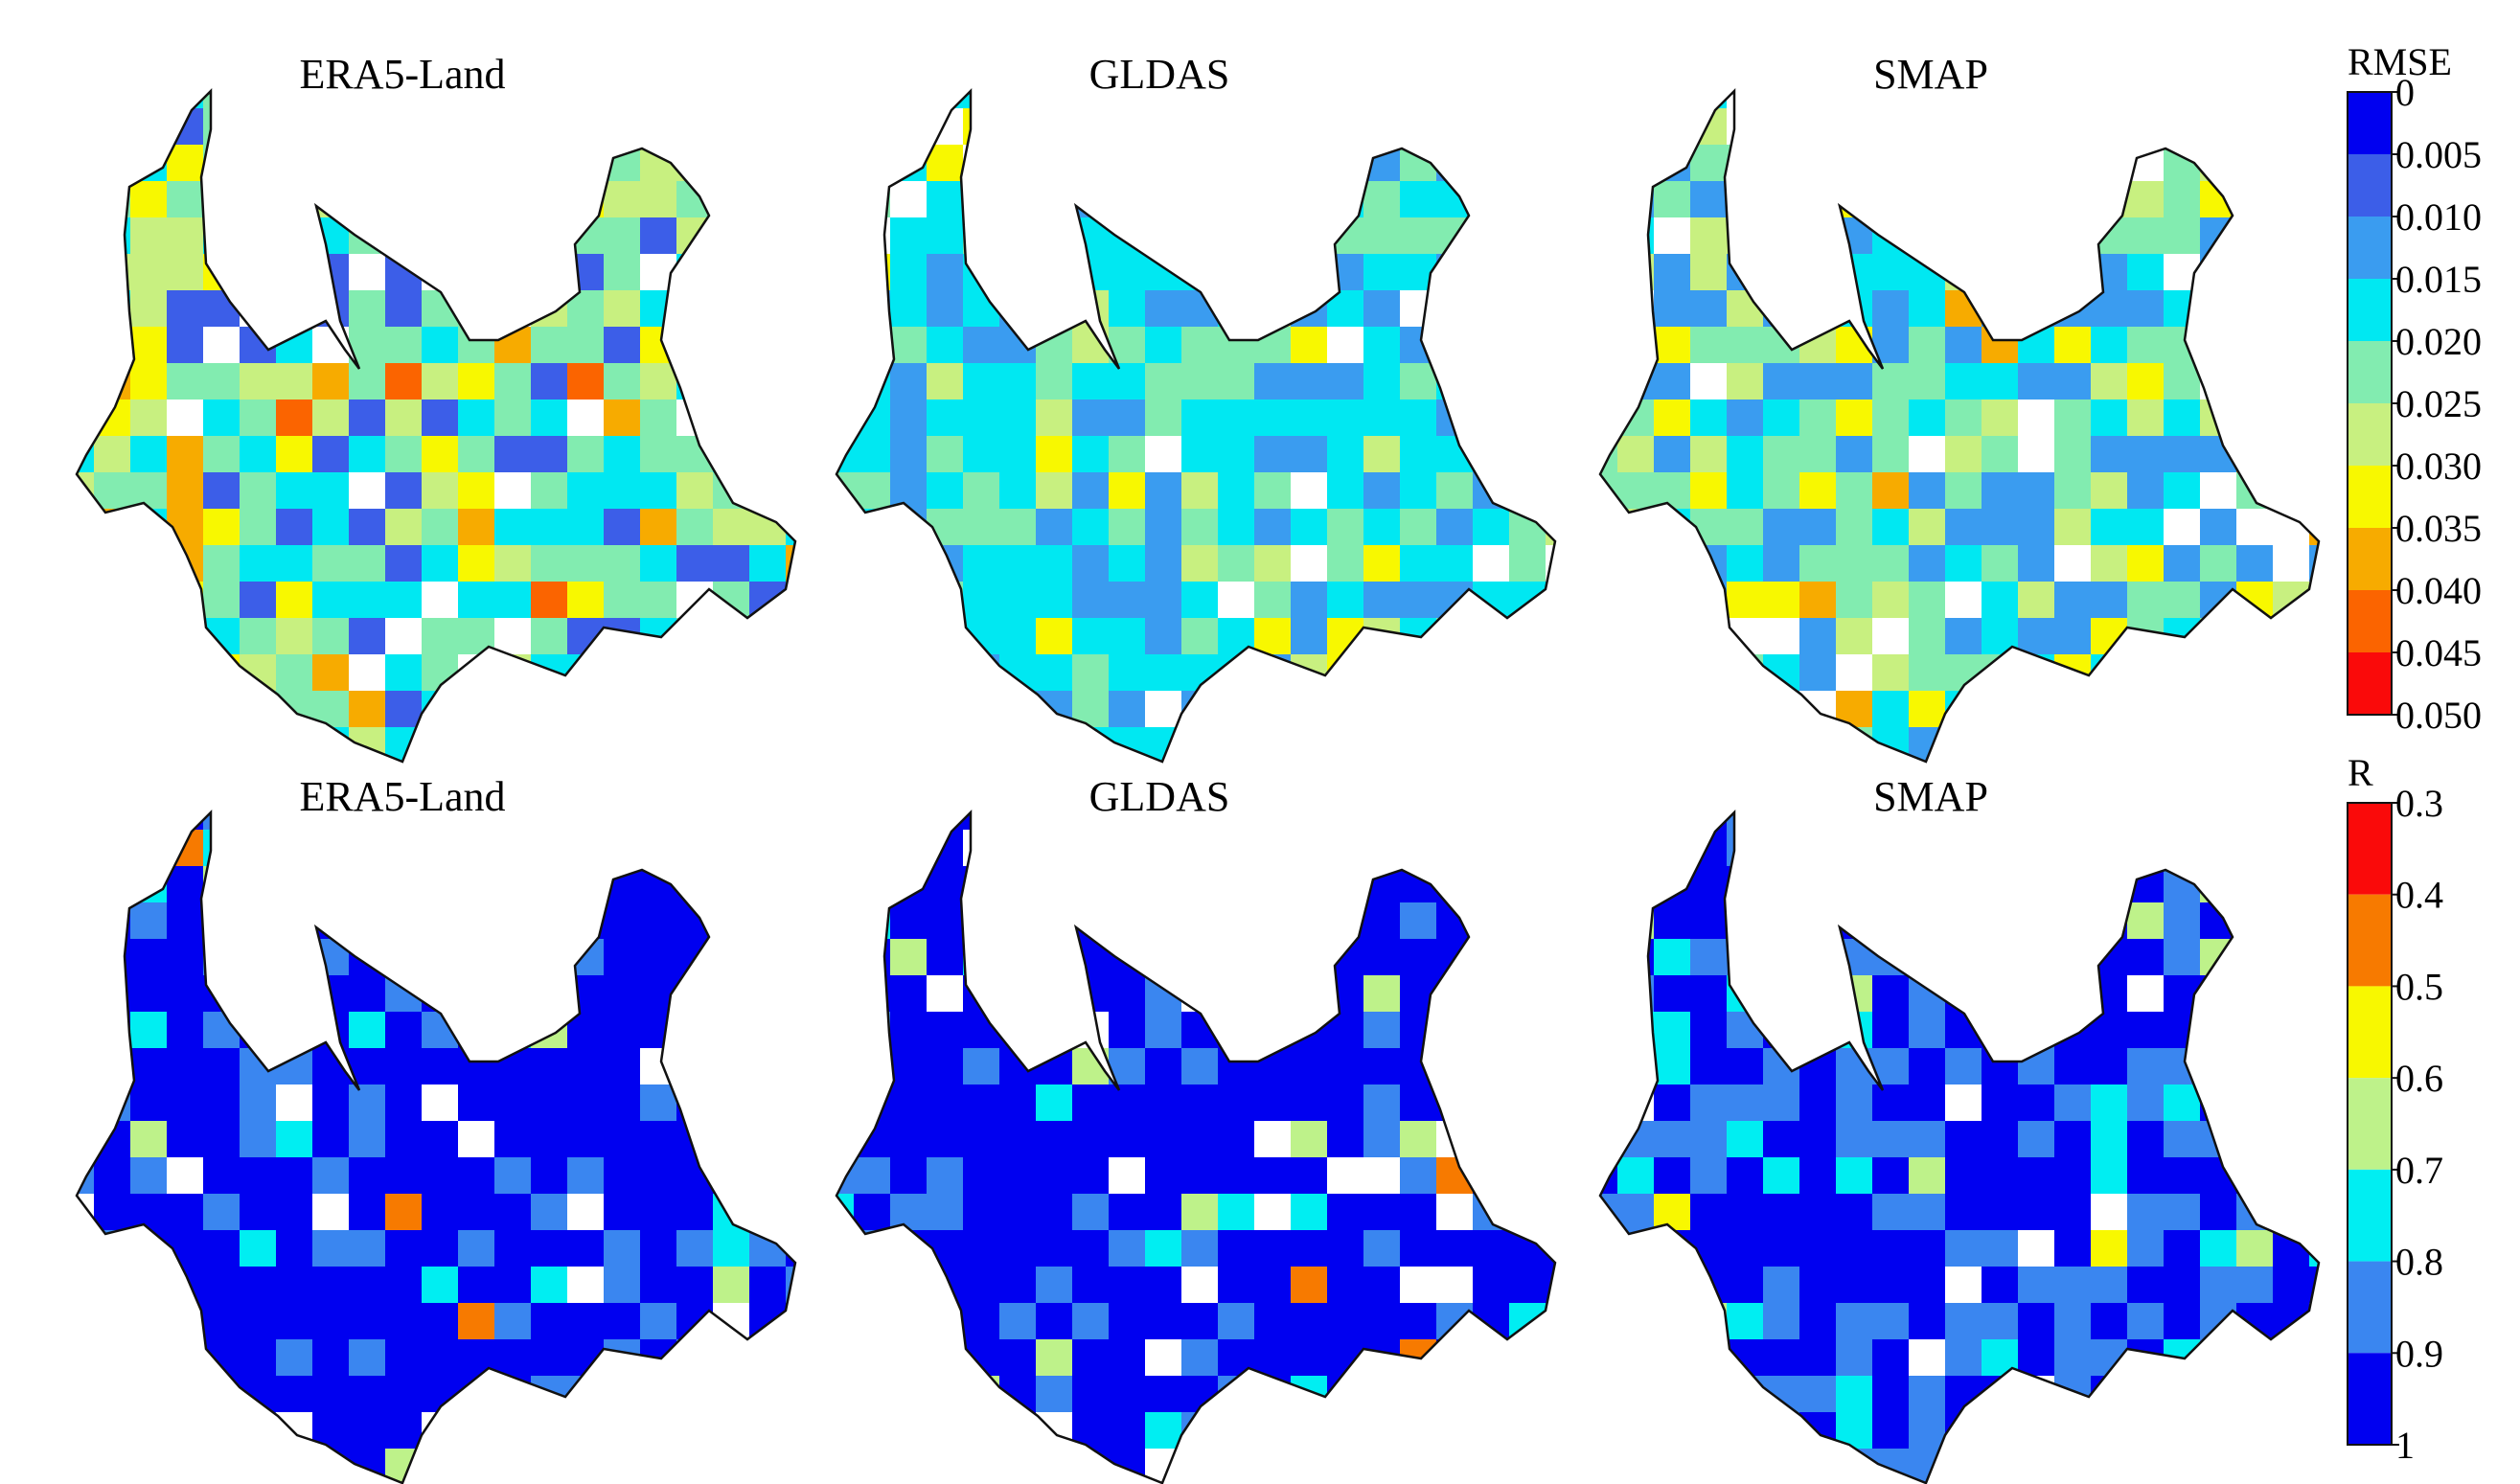 The image size is (2520, 1484). I want to click on map-panel-r1-c3, so click(1960, 426).